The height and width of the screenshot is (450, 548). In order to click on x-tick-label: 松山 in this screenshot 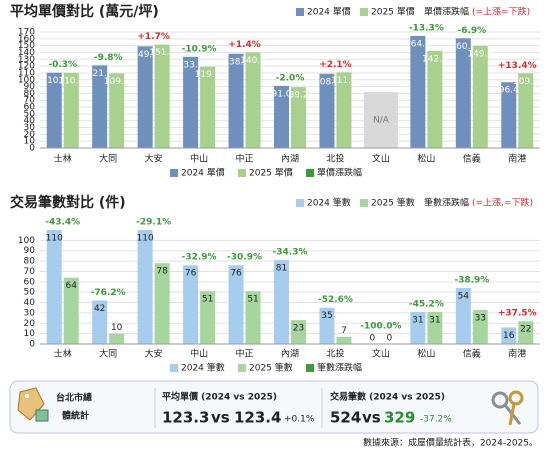, I will do `click(426, 159)`.